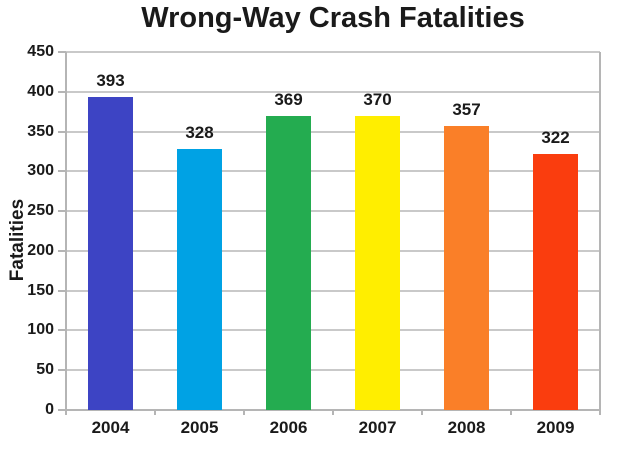 This screenshot has height=467, width=623. I want to click on y-tick-label: 400, so click(40, 91).